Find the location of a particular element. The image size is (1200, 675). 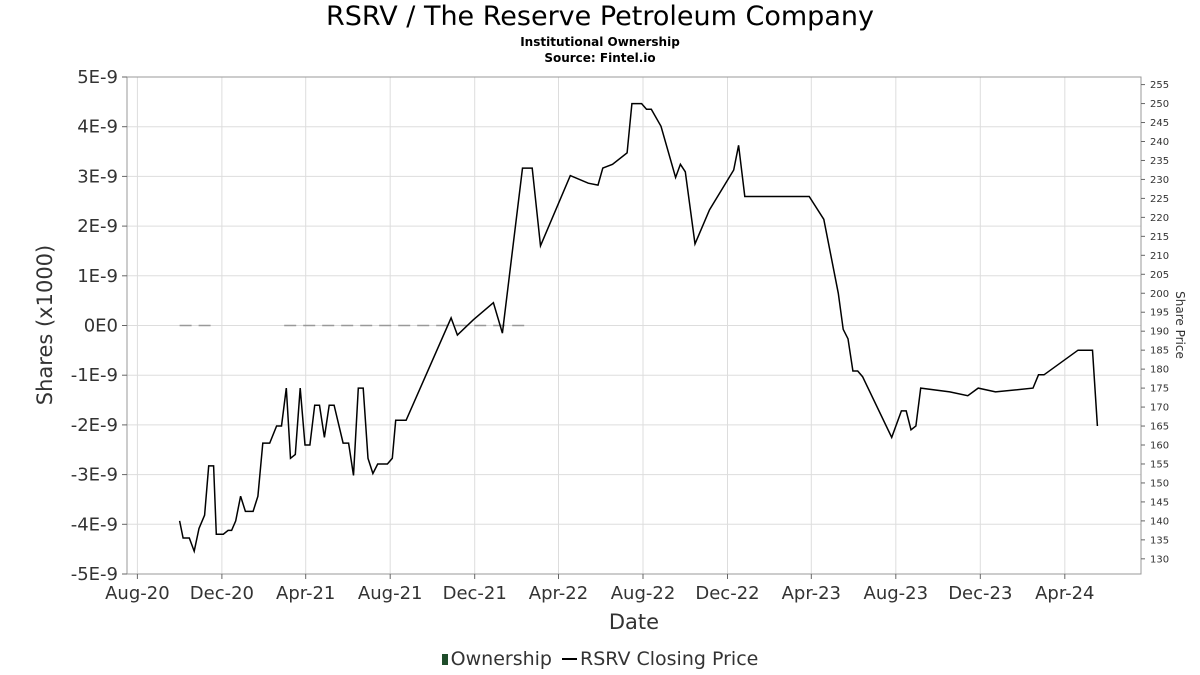

x-tick-label: Apr-24 is located at coordinates (1064, 593).